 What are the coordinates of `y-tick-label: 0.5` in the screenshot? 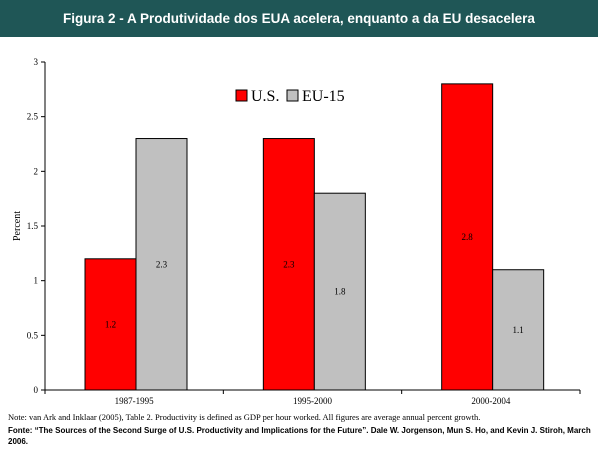 It's located at (33, 335).